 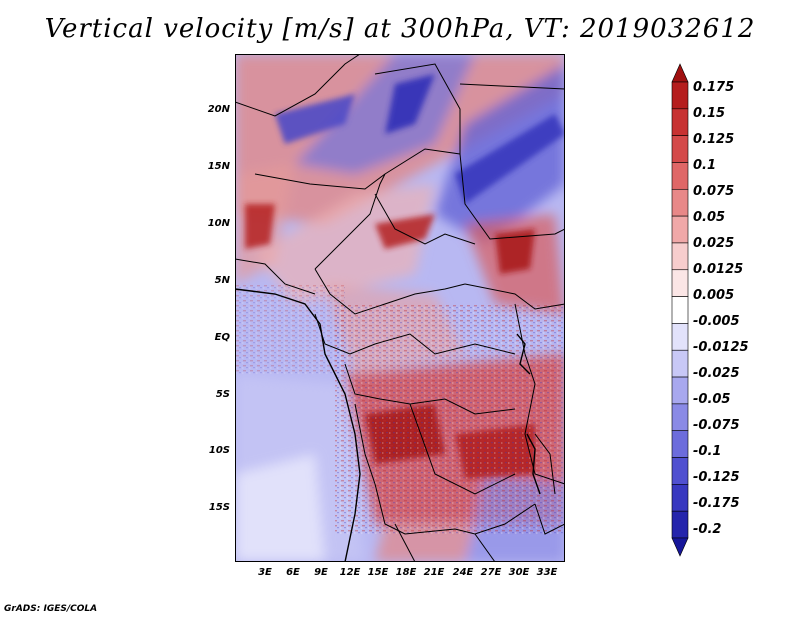 I want to click on credit-text: GrADS: IGES/COLA, so click(x=51, y=609).